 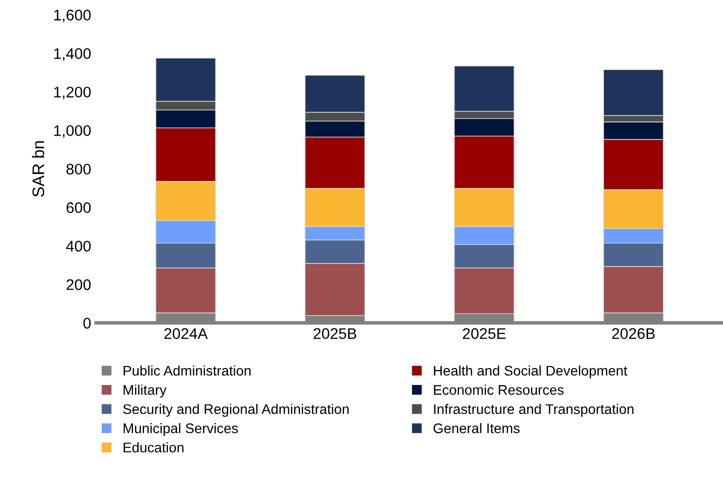 I want to click on legend-label: Economic Resources, so click(x=499, y=389).